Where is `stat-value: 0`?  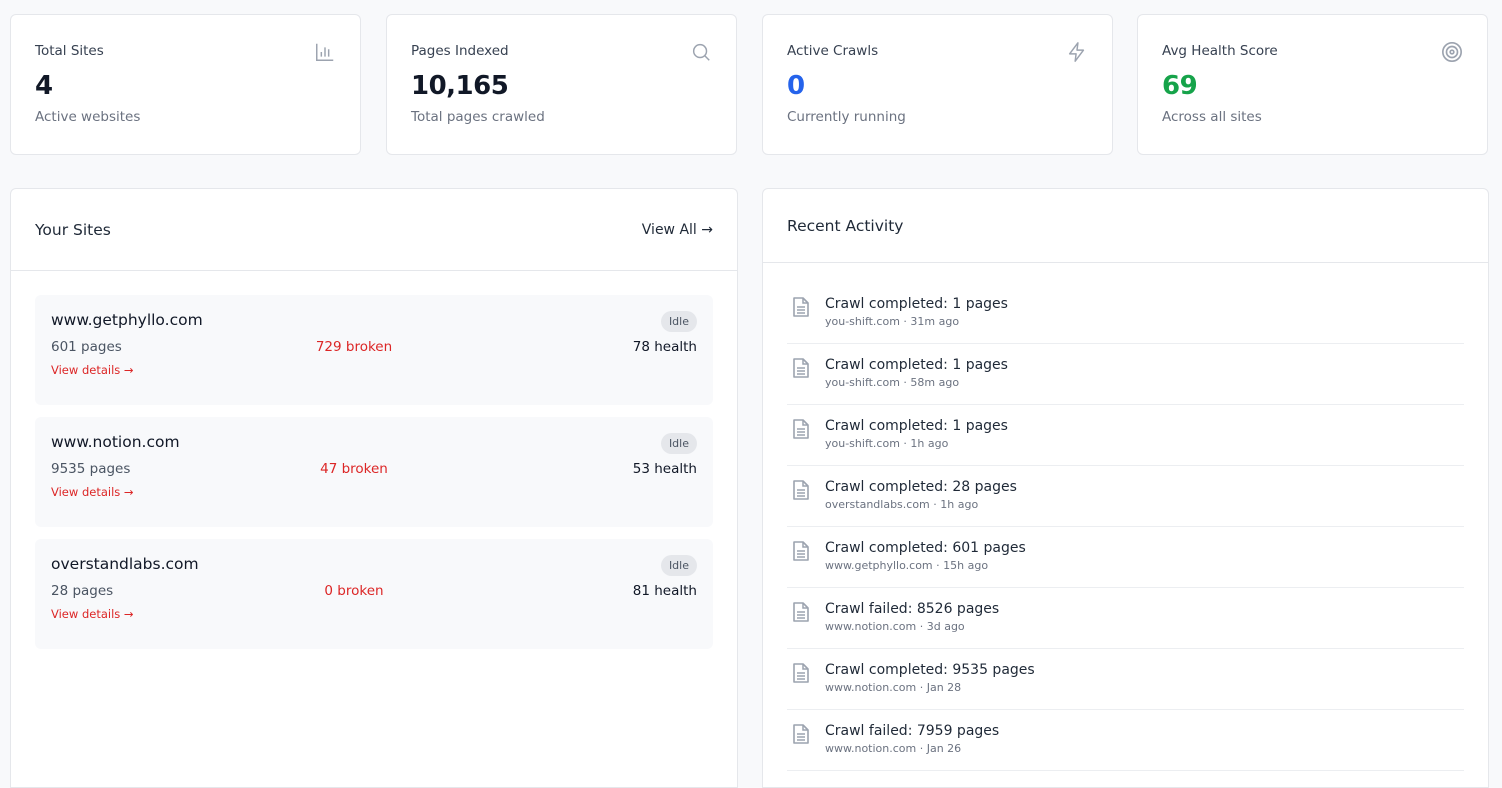
stat-value: 0 is located at coordinates (796, 86).